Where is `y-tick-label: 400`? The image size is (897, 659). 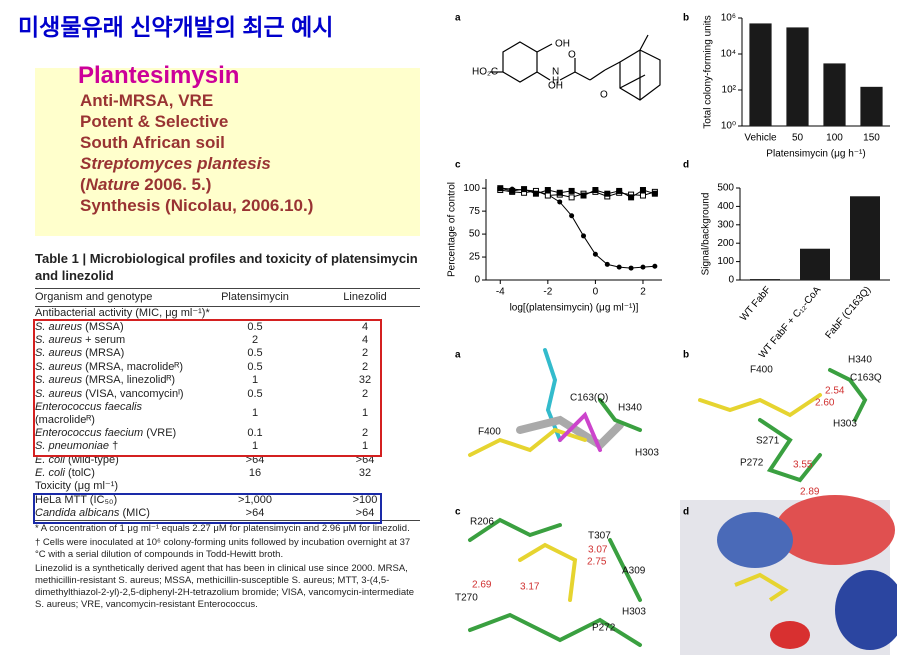
y-tick-label: 400 is located at coordinates (725, 206).